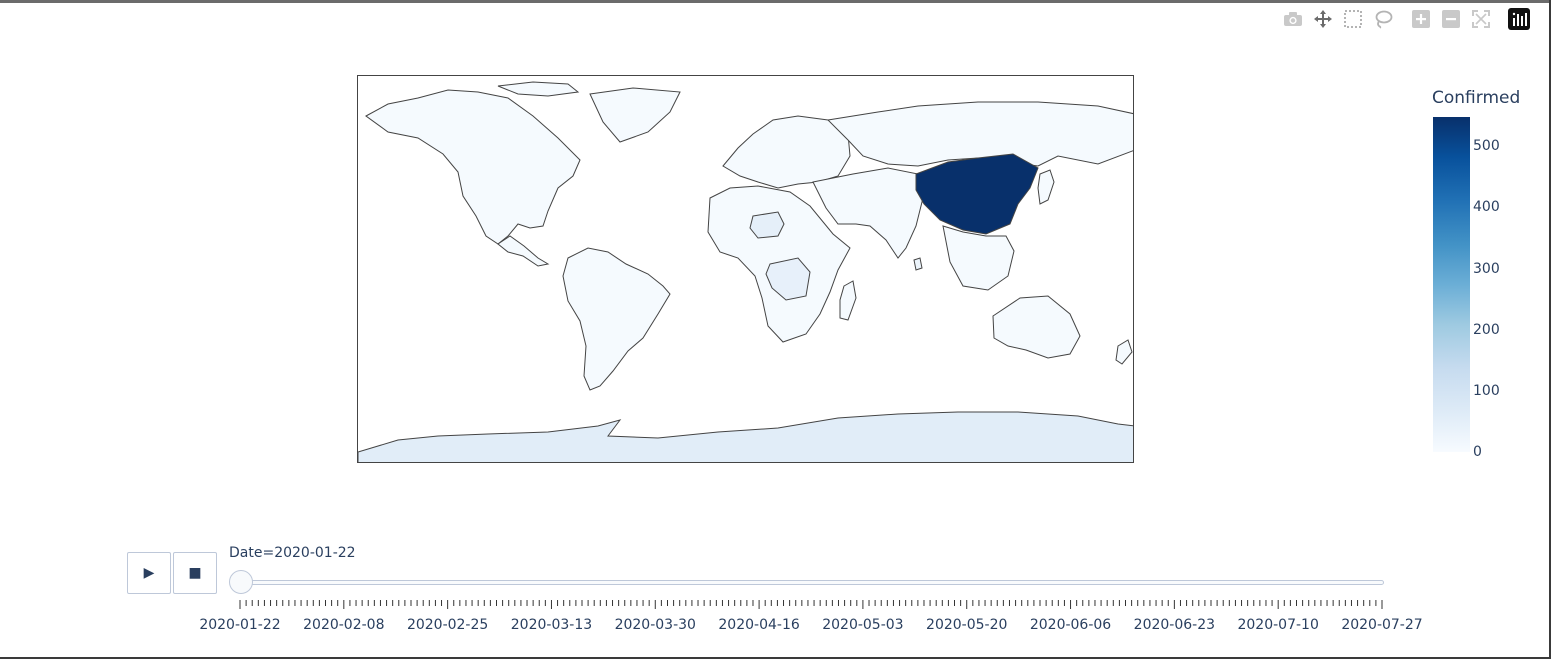 This screenshot has width=1551, height=659. Describe the element at coordinates (523, 251) in the screenshot. I see `region-central-america` at that location.